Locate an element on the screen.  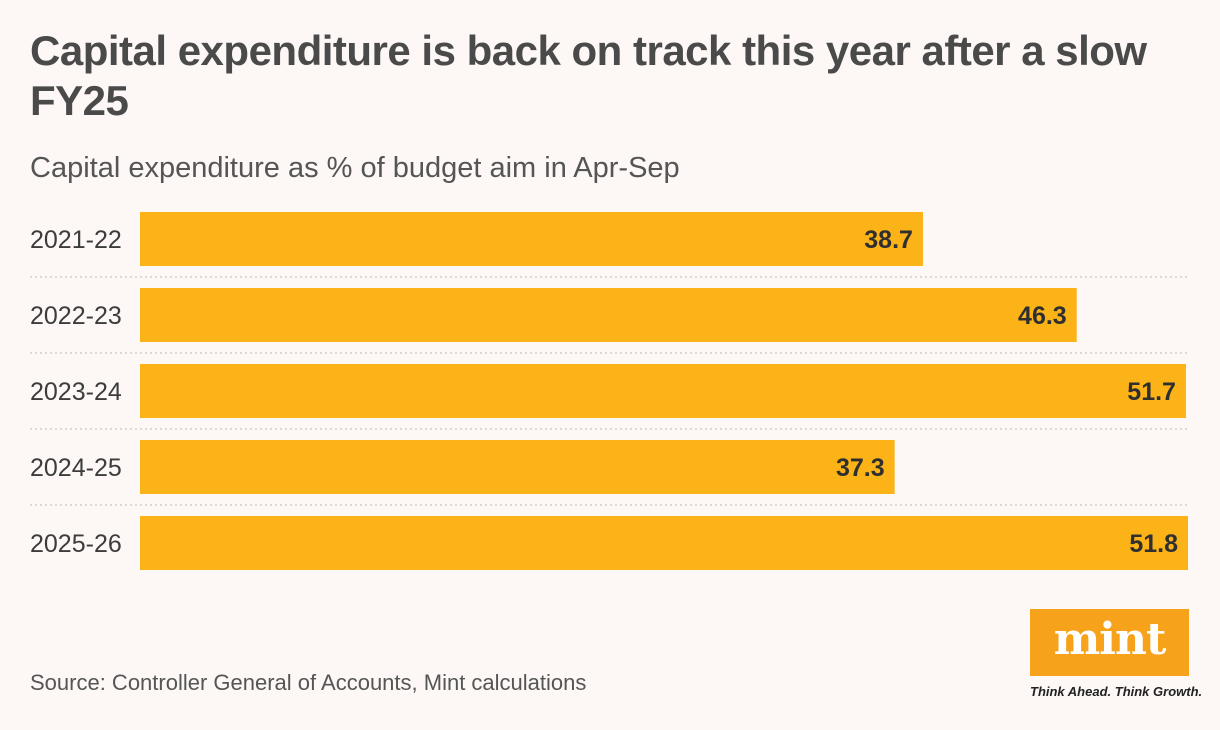
logo-tagline: Think Ahead. Think Growth. is located at coordinates (1116, 691).